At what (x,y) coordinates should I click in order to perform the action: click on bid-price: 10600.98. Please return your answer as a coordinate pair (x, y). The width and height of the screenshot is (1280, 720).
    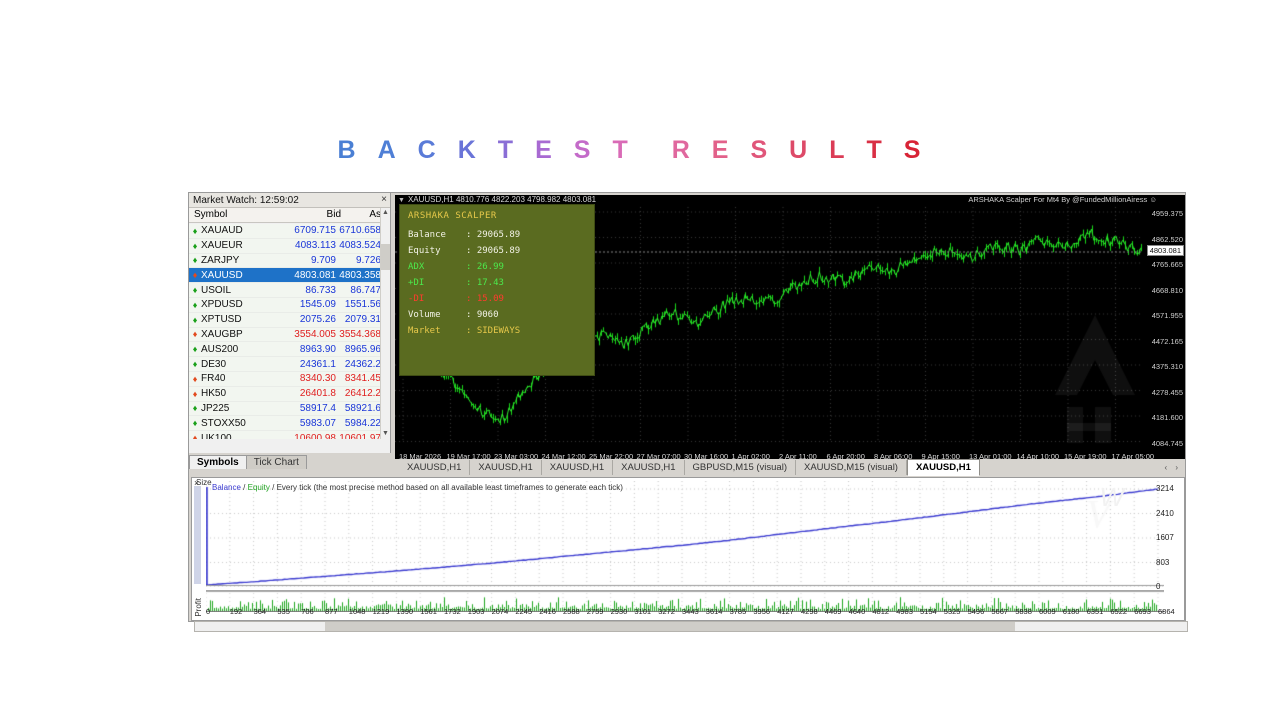
    Looking at the image, I should click on (315, 435).